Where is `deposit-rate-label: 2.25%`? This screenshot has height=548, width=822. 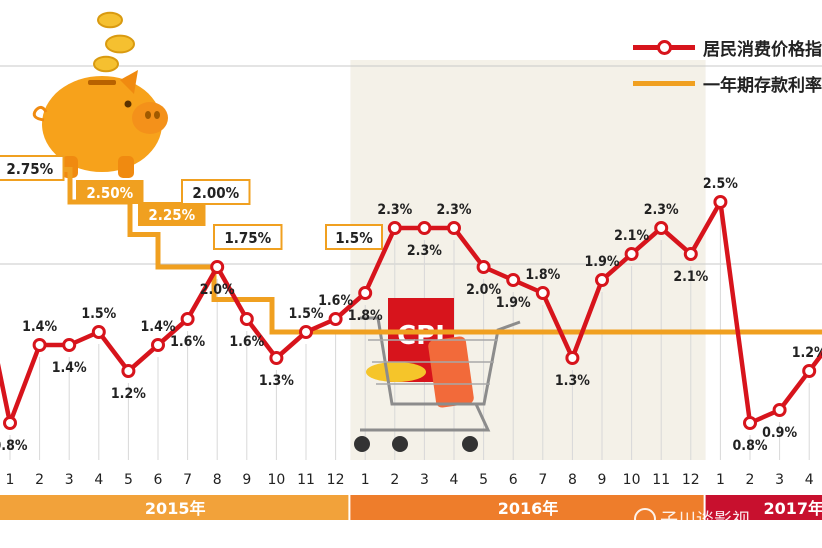 deposit-rate-label: 2.25% is located at coordinates (172, 214).